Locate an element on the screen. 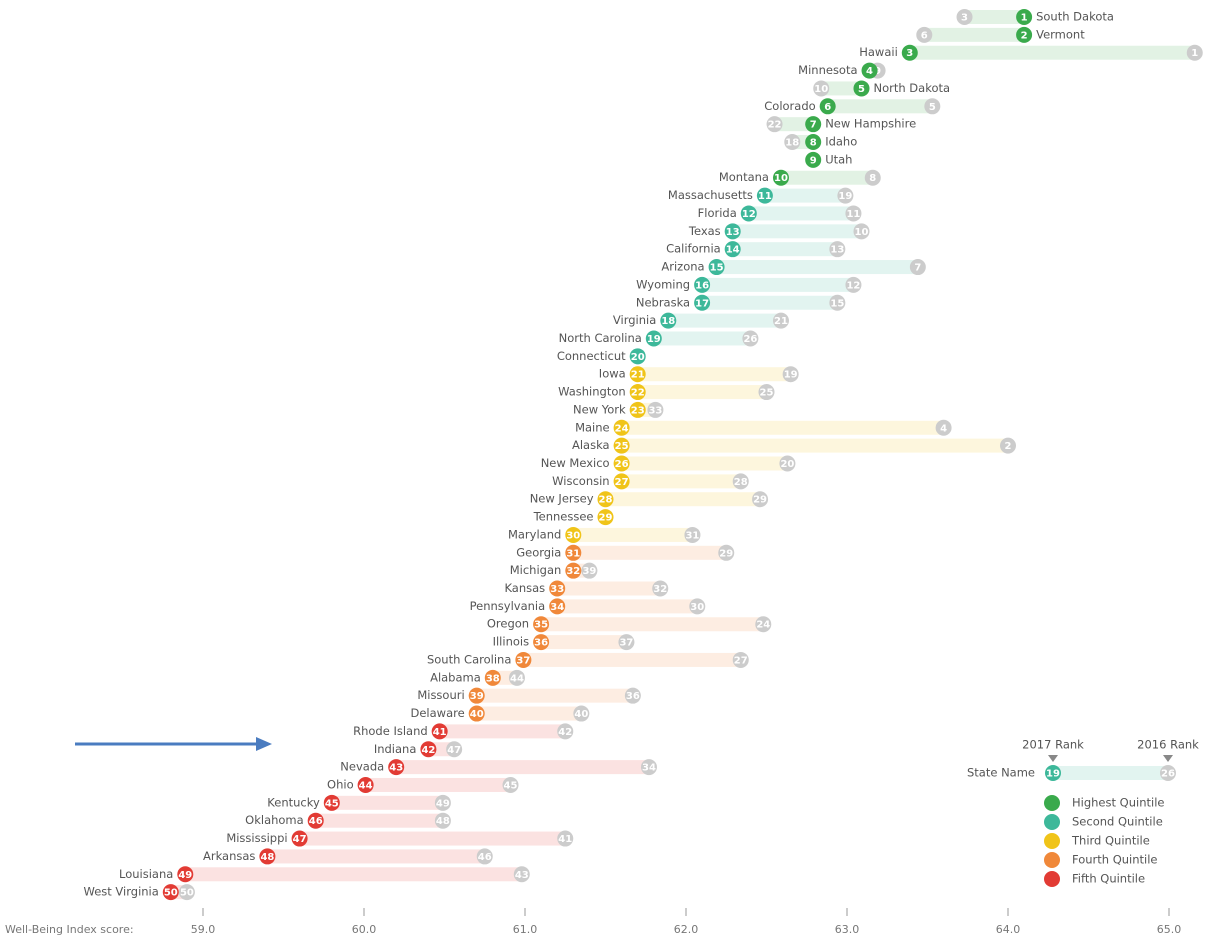 This screenshot has height=941, width=1210. rank-2016-label: 31 is located at coordinates (692, 535).